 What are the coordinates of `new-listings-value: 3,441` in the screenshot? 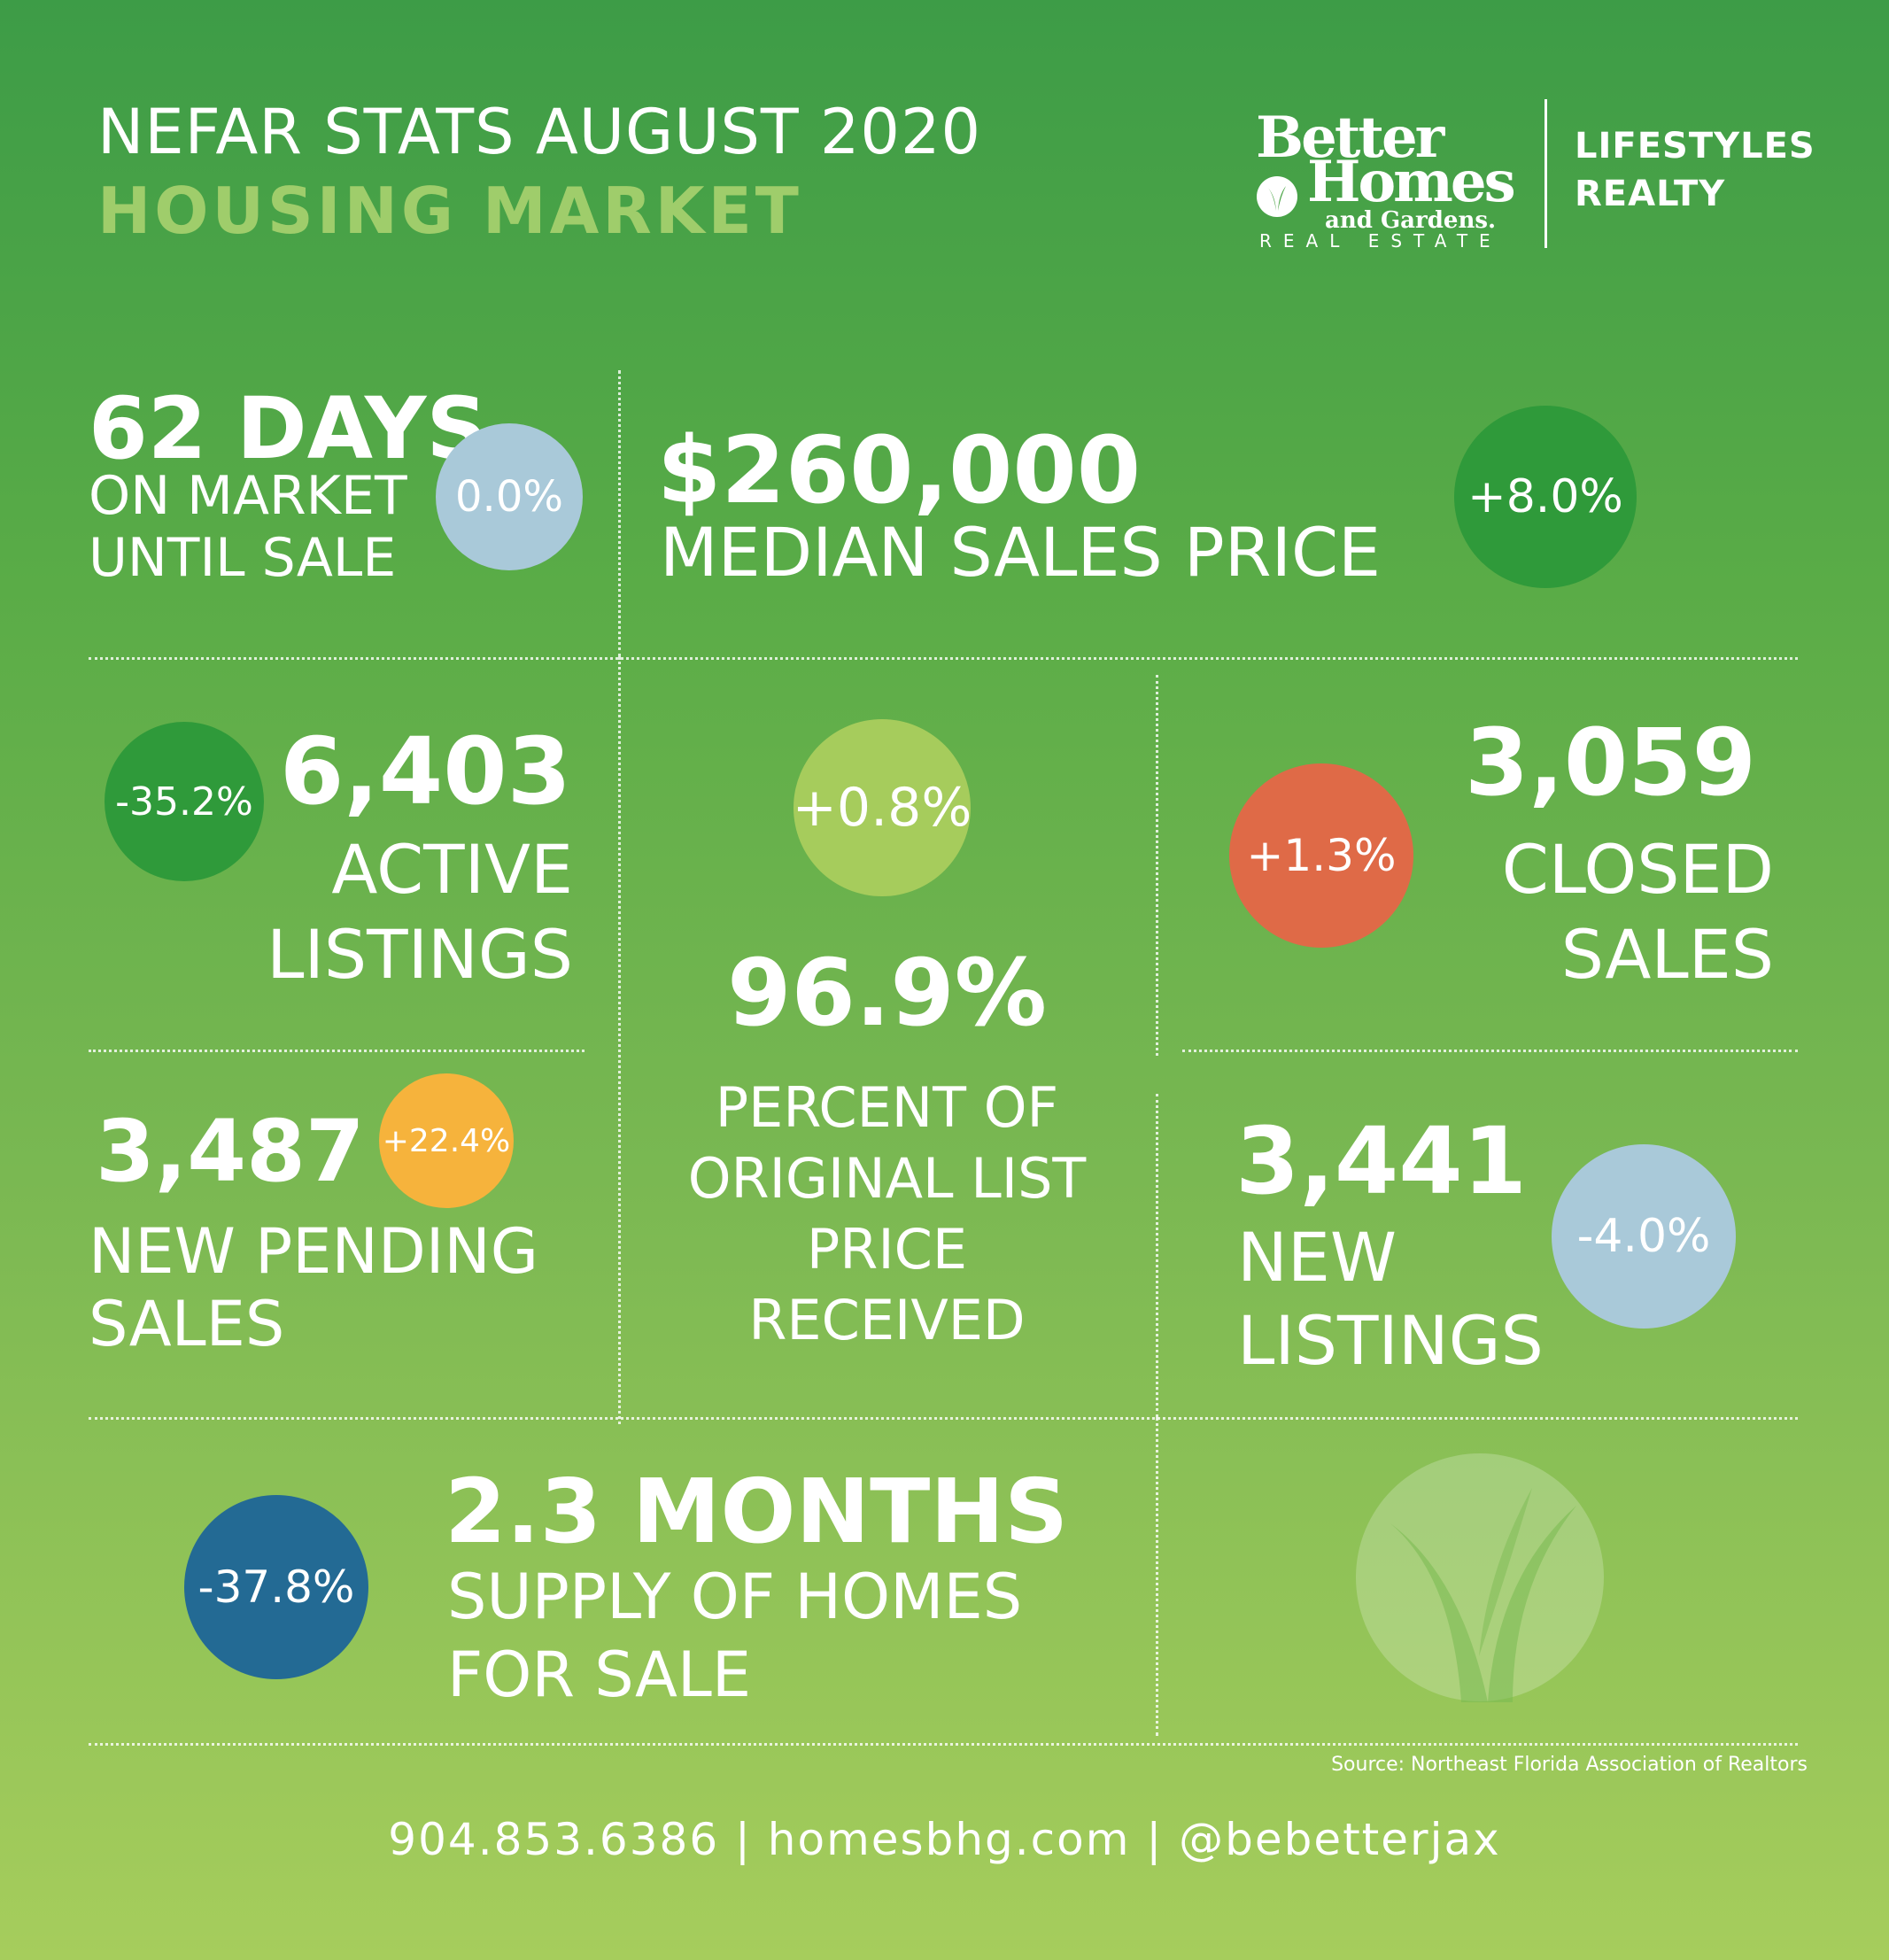 It's located at (1381, 1161).